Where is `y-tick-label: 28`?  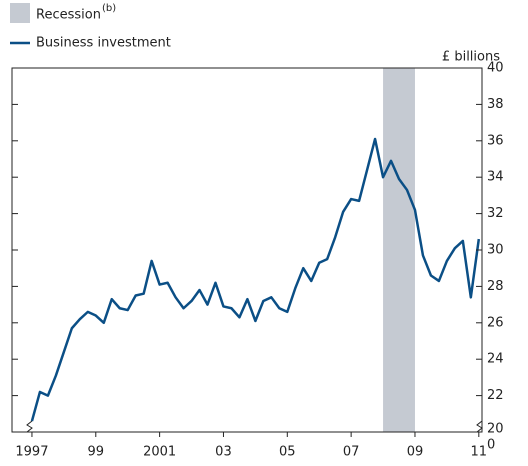 y-tick-label: 28 is located at coordinates (495, 286).